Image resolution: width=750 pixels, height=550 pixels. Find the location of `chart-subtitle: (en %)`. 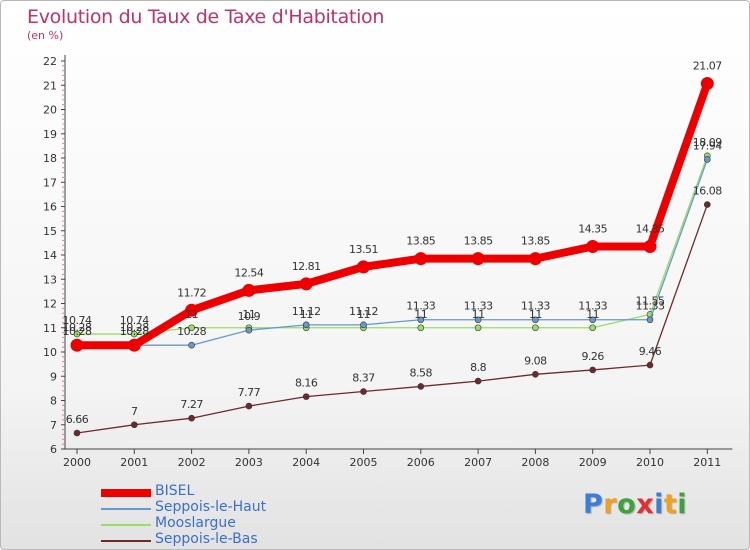

chart-subtitle: (en %) is located at coordinates (45, 35).